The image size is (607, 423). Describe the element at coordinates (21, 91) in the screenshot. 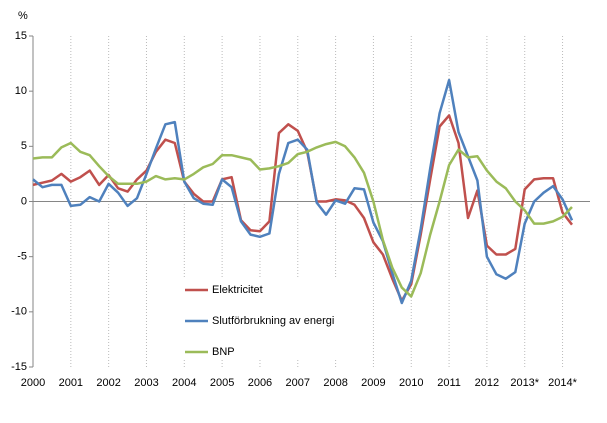

I see `y-tick-label: 10` at that location.